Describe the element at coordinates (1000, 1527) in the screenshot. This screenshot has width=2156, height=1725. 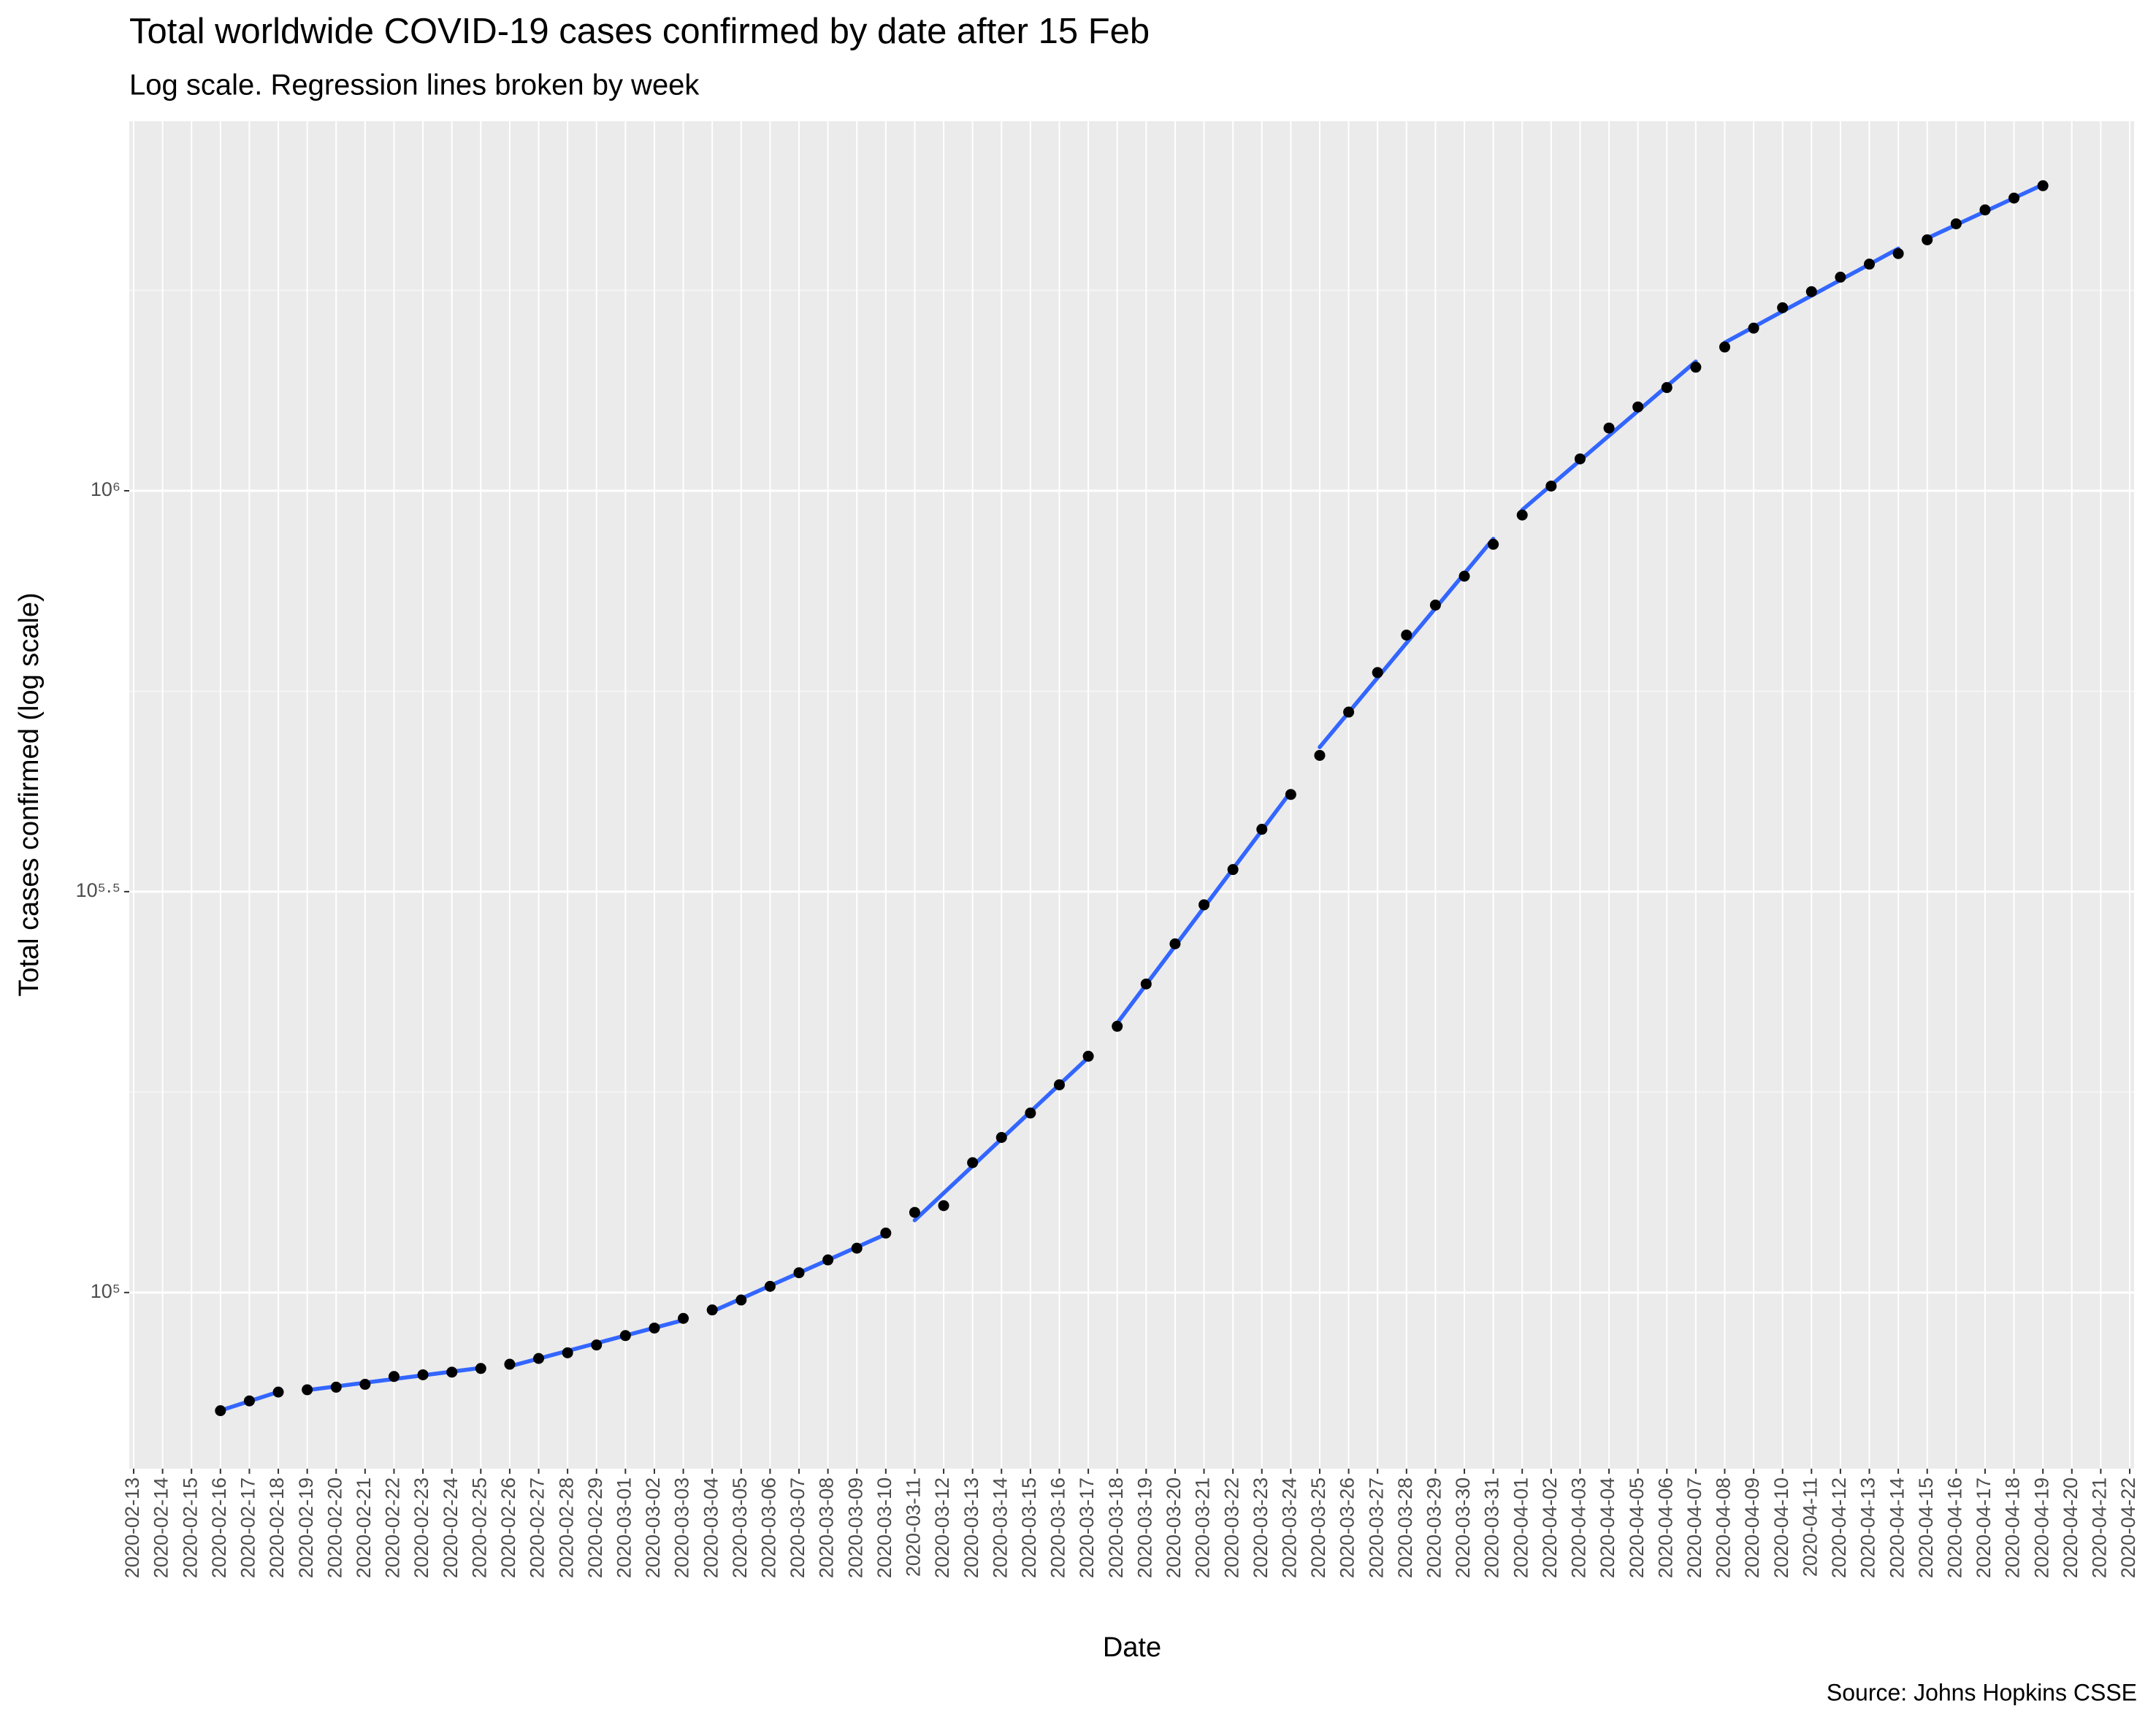
I see `x-tick-label: 2020-03-14` at that location.